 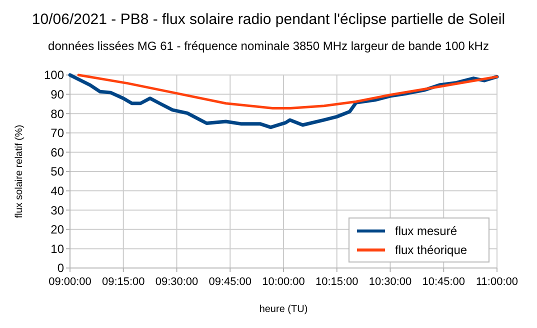 I want to click on y-tick-label: 20, so click(x=57, y=229).